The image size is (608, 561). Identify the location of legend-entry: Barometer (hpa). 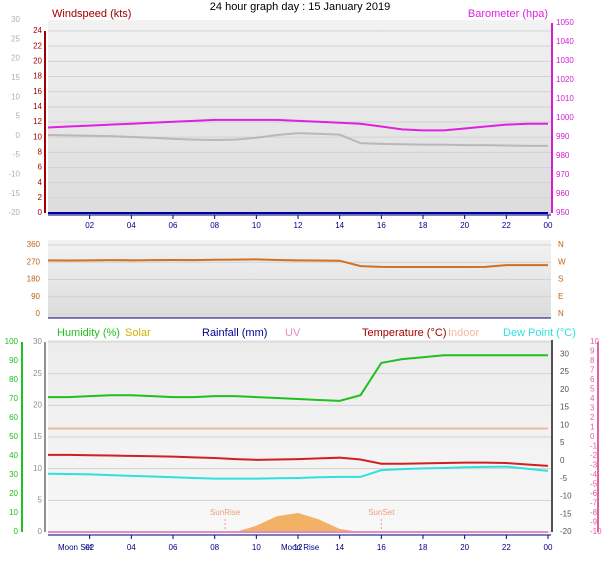
(508, 14).